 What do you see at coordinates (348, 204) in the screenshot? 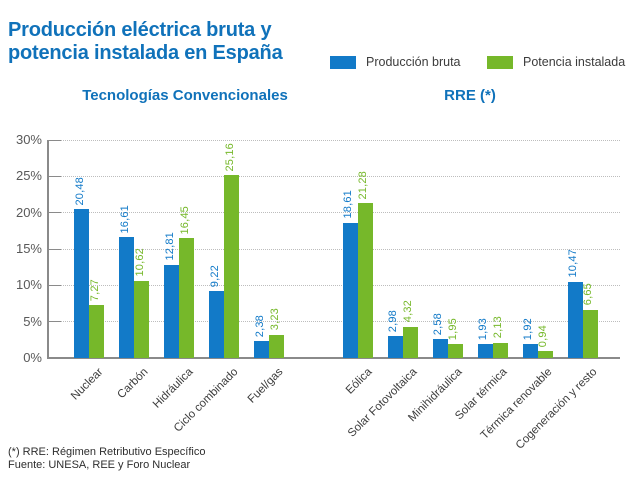
I see `bar-value-label: 18,61` at bounding box center [348, 204].